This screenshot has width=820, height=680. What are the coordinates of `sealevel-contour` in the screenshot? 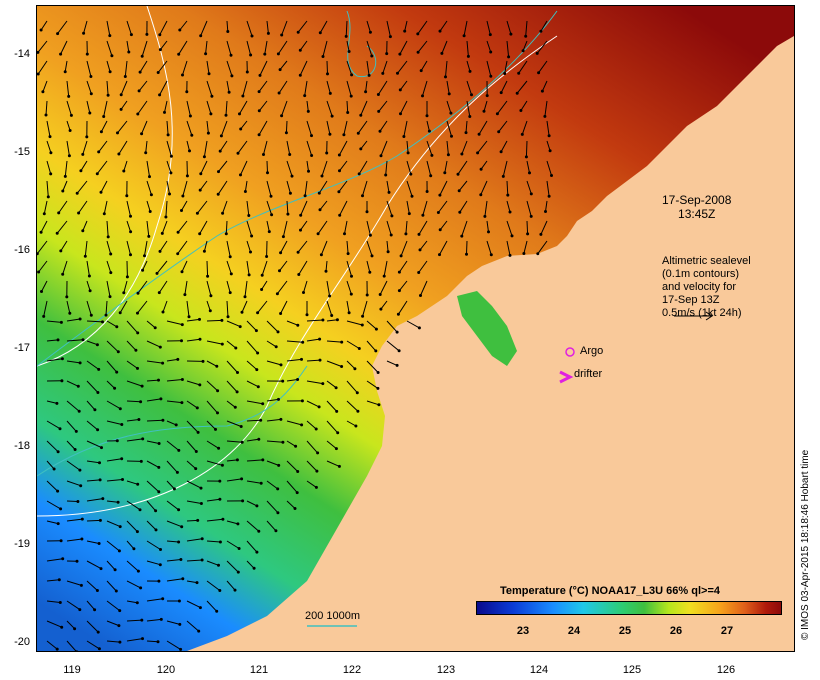 It's located at (105, 186).